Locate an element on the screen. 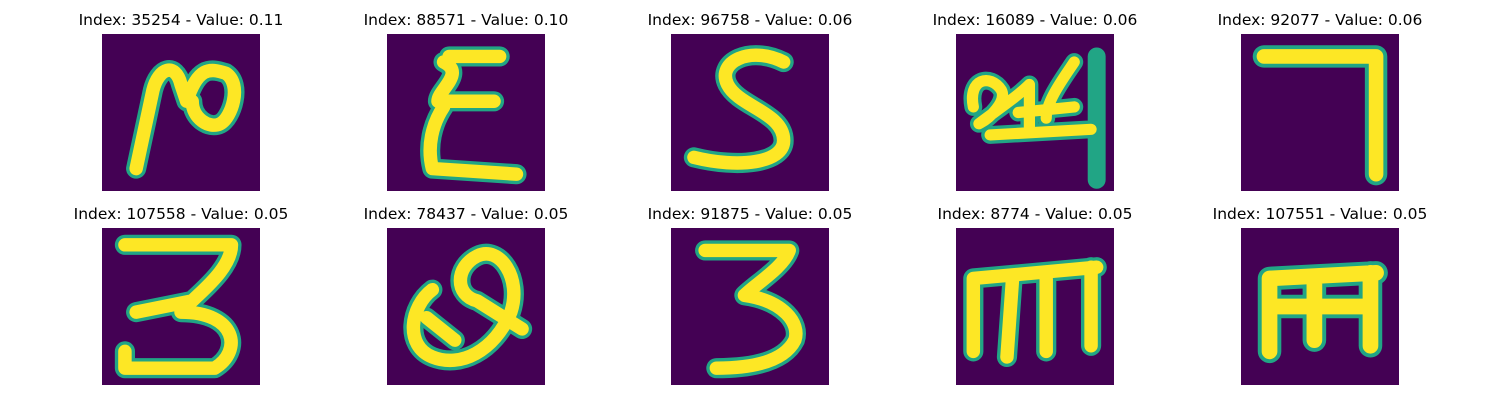 The height and width of the screenshot is (400, 1500). panel-title: Index: 88571 - Value: 0.10 is located at coordinates (466, 20).